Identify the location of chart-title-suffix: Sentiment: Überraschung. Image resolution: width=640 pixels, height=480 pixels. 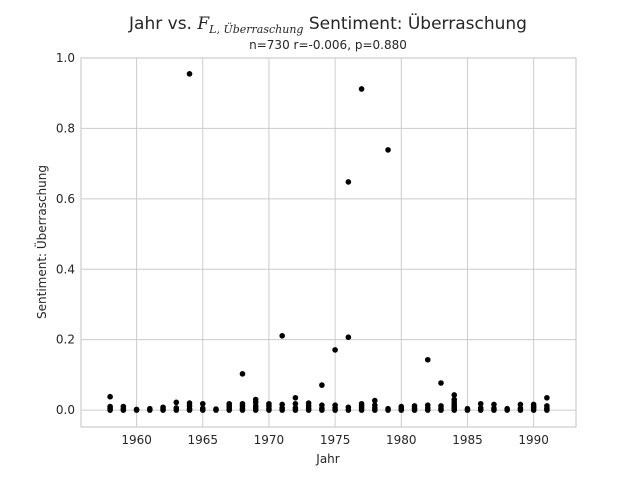
(415, 23).